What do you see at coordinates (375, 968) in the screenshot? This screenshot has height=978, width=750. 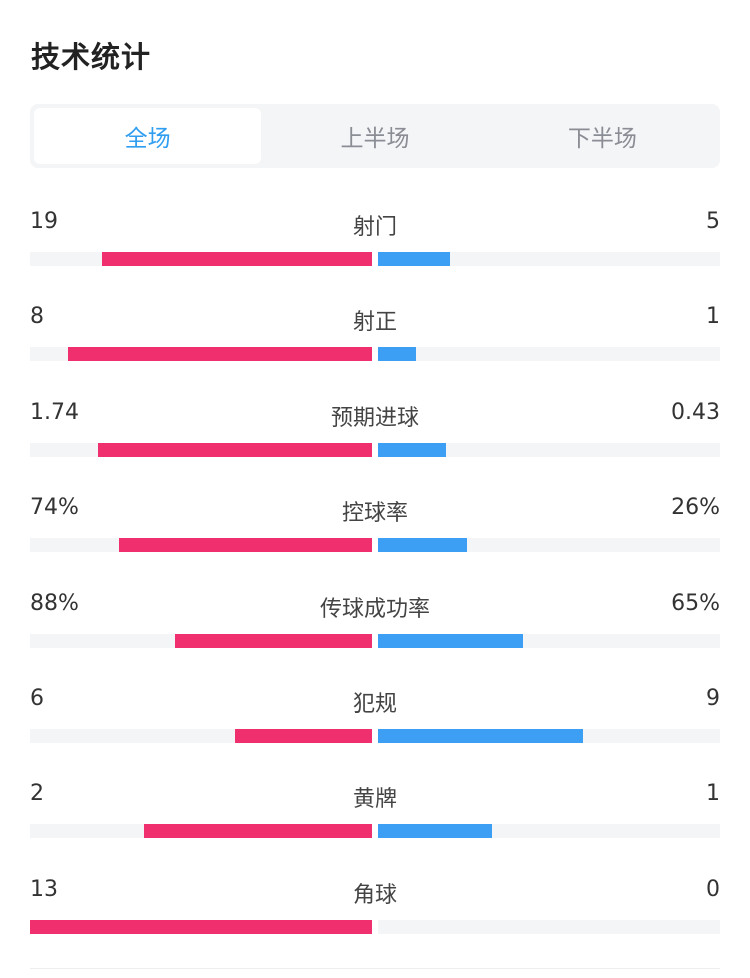 I see `divider` at bounding box center [375, 968].